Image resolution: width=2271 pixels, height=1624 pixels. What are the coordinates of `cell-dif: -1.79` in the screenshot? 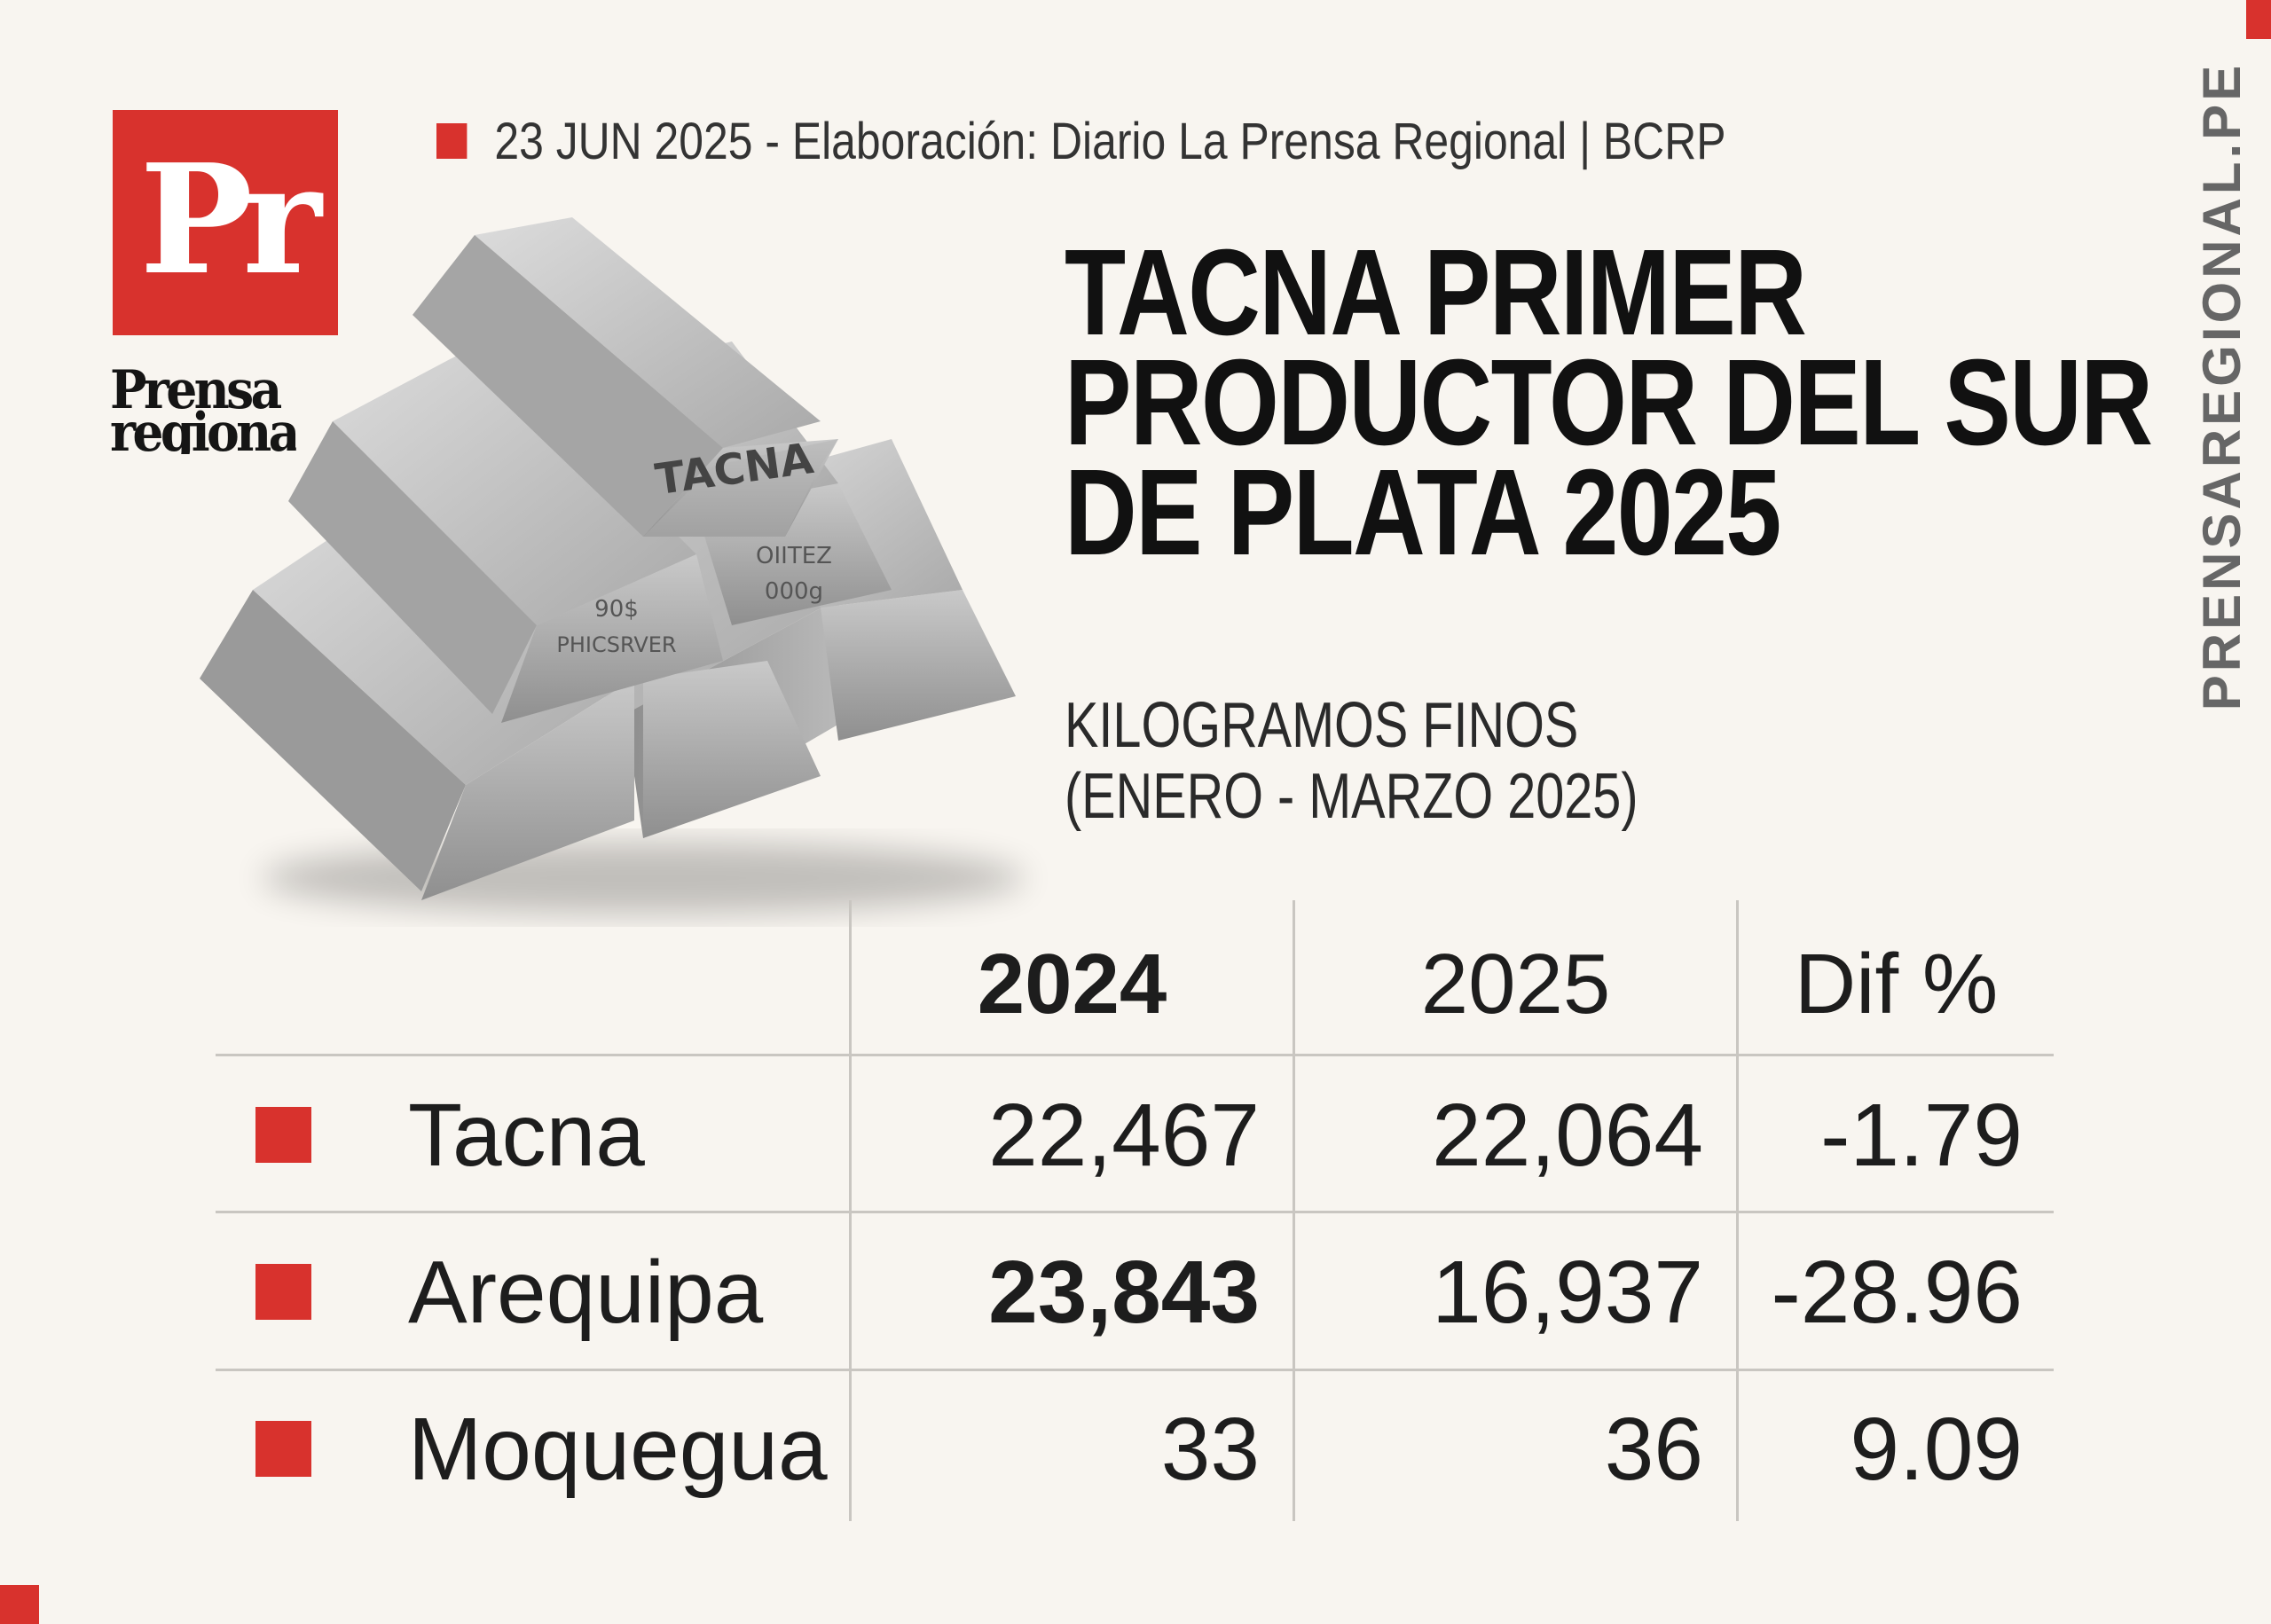 It's located at (1921, 1135).